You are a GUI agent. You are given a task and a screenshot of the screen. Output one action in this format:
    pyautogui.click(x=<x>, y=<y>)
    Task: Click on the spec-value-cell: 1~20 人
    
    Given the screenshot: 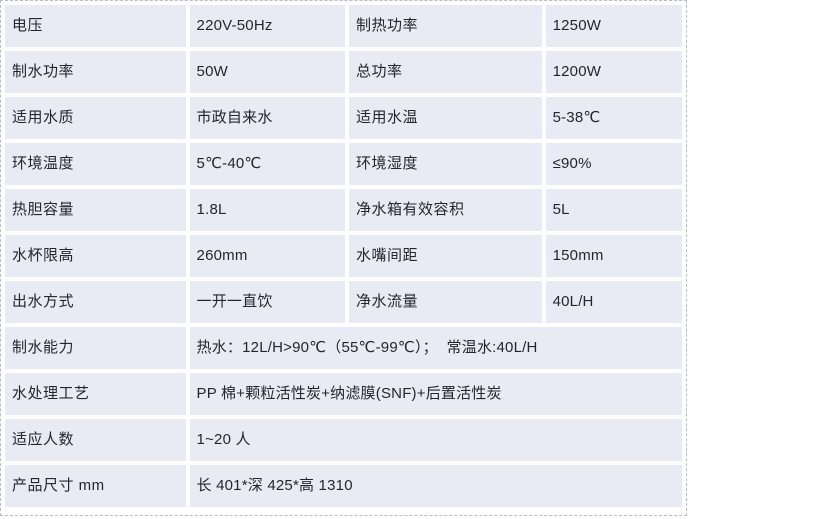 What is the action you would take?
    pyautogui.click(x=435, y=440)
    